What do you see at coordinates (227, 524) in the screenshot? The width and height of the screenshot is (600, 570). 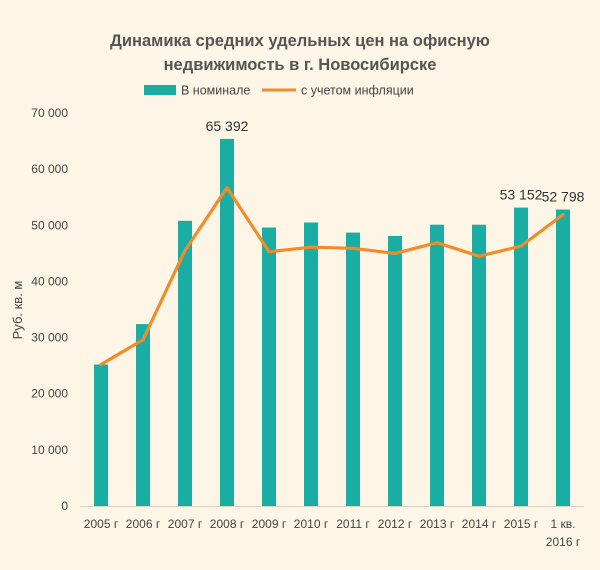 I see `x-tick-label: 2008 г` at bounding box center [227, 524].